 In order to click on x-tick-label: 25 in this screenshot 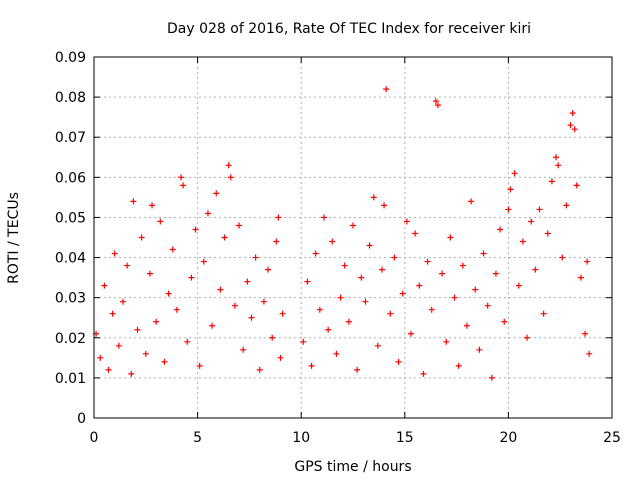, I will do `click(612, 438)`.